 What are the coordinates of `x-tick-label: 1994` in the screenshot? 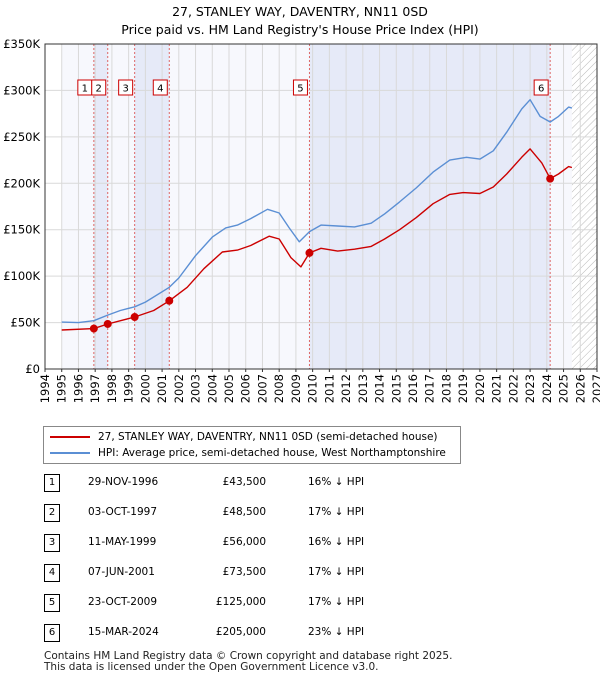 It's located at (45, 388).